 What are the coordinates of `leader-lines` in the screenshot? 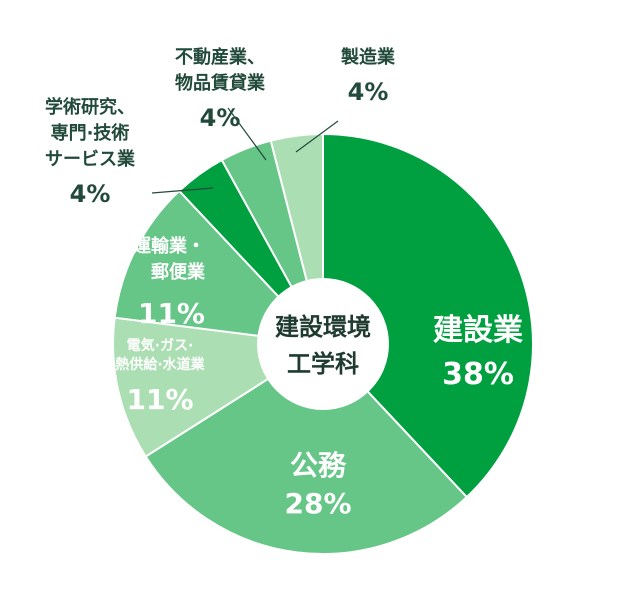 It's located at (245, 150).